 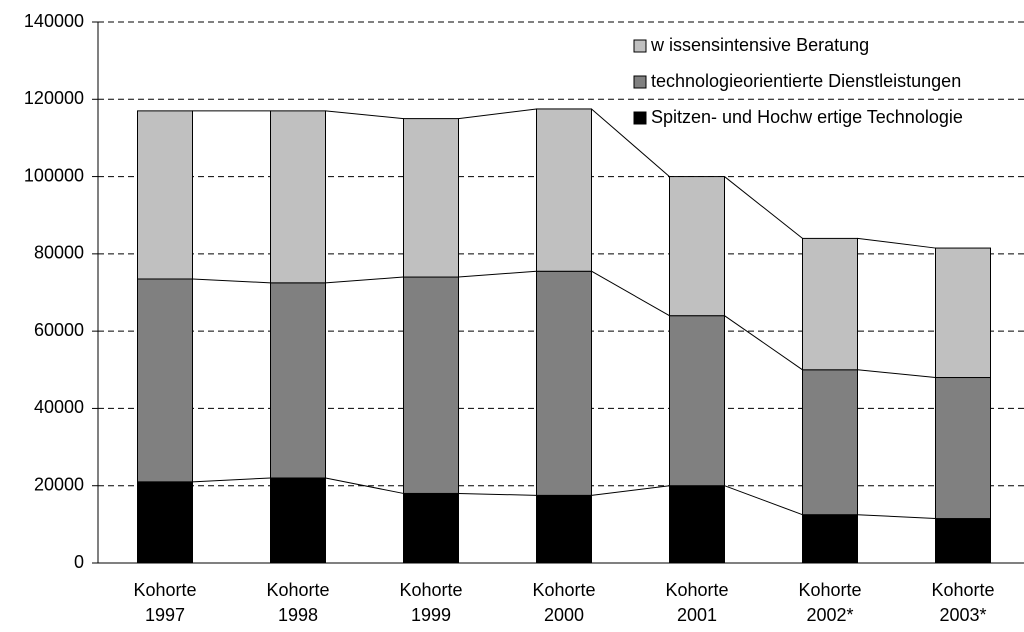 What do you see at coordinates (759, 45) in the screenshot?
I see `legend-label: w issensintensive Beratung` at bounding box center [759, 45].